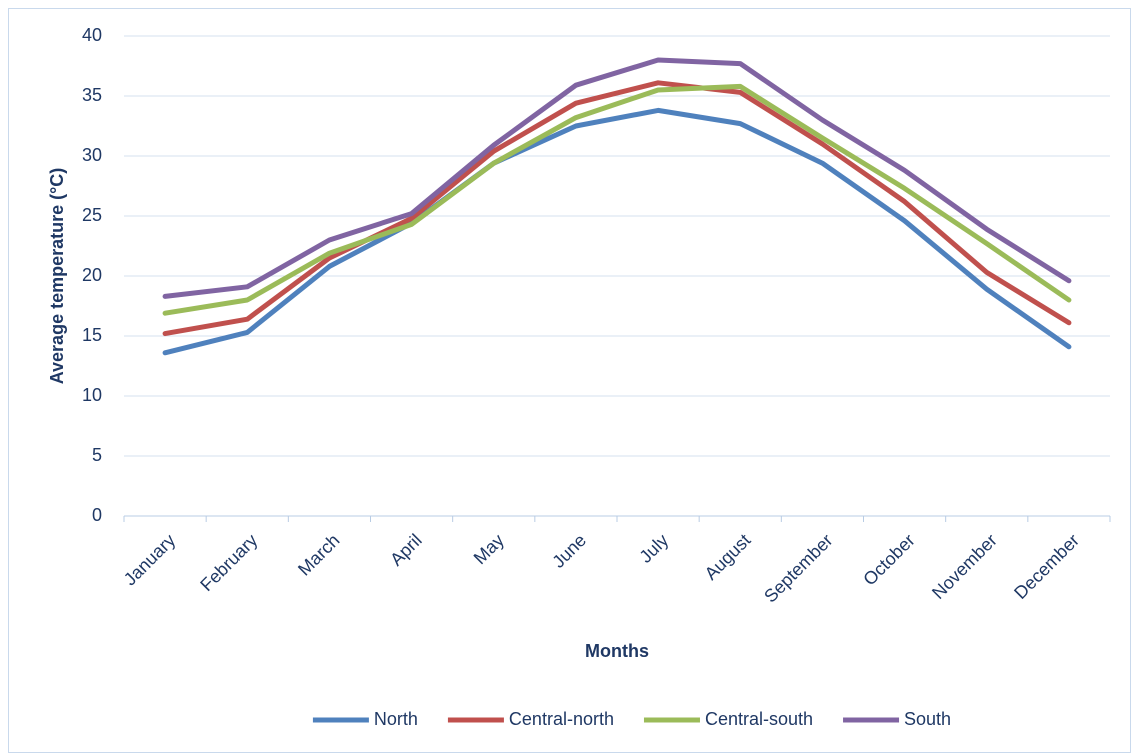  Describe the element at coordinates (92, 275) in the screenshot. I see `y-tick-label: 20` at that location.